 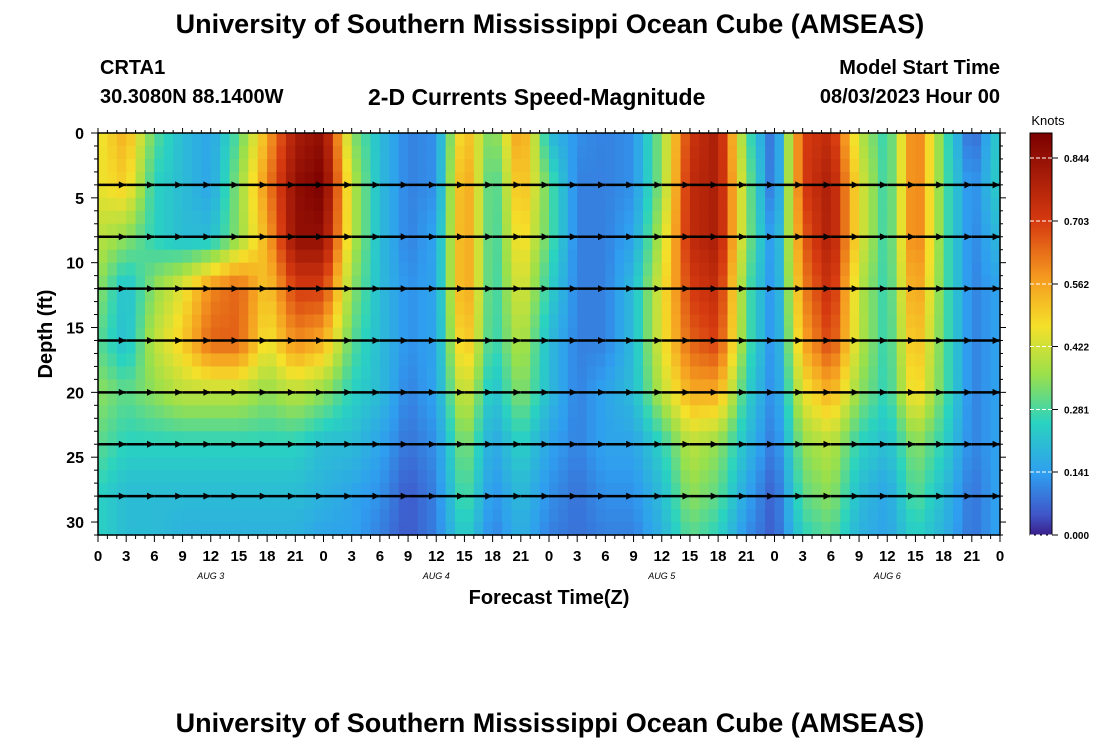 What do you see at coordinates (210, 556) in the screenshot?
I see `x-tick-label: 12` at bounding box center [210, 556].